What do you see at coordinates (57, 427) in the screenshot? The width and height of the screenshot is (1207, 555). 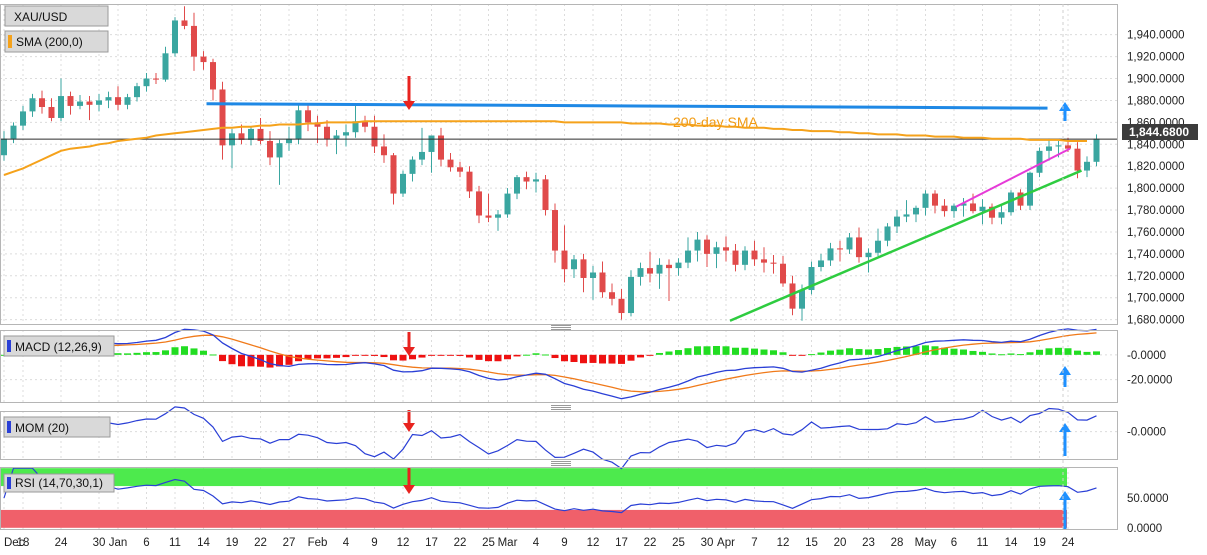 I see `legend-mom: MOM (20)` at bounding box center [57, 427].